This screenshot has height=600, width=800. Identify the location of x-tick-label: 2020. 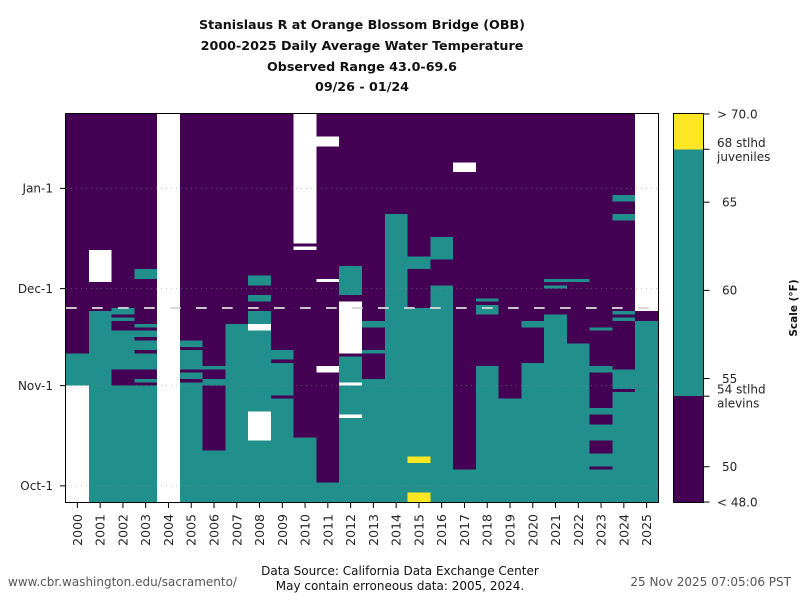
(532, 530).